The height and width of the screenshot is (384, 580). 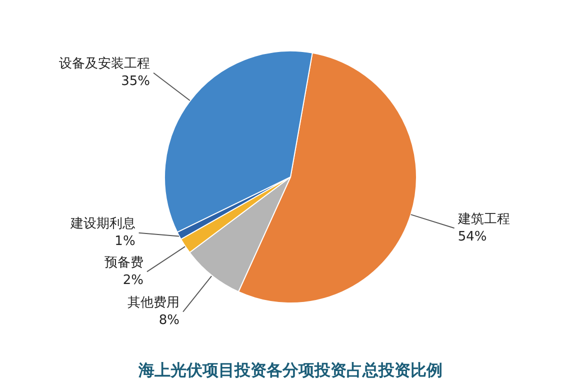 I want to click on text: 海上光伏项目投资各分项投资占总投资比例, so click(x=290, y=370).